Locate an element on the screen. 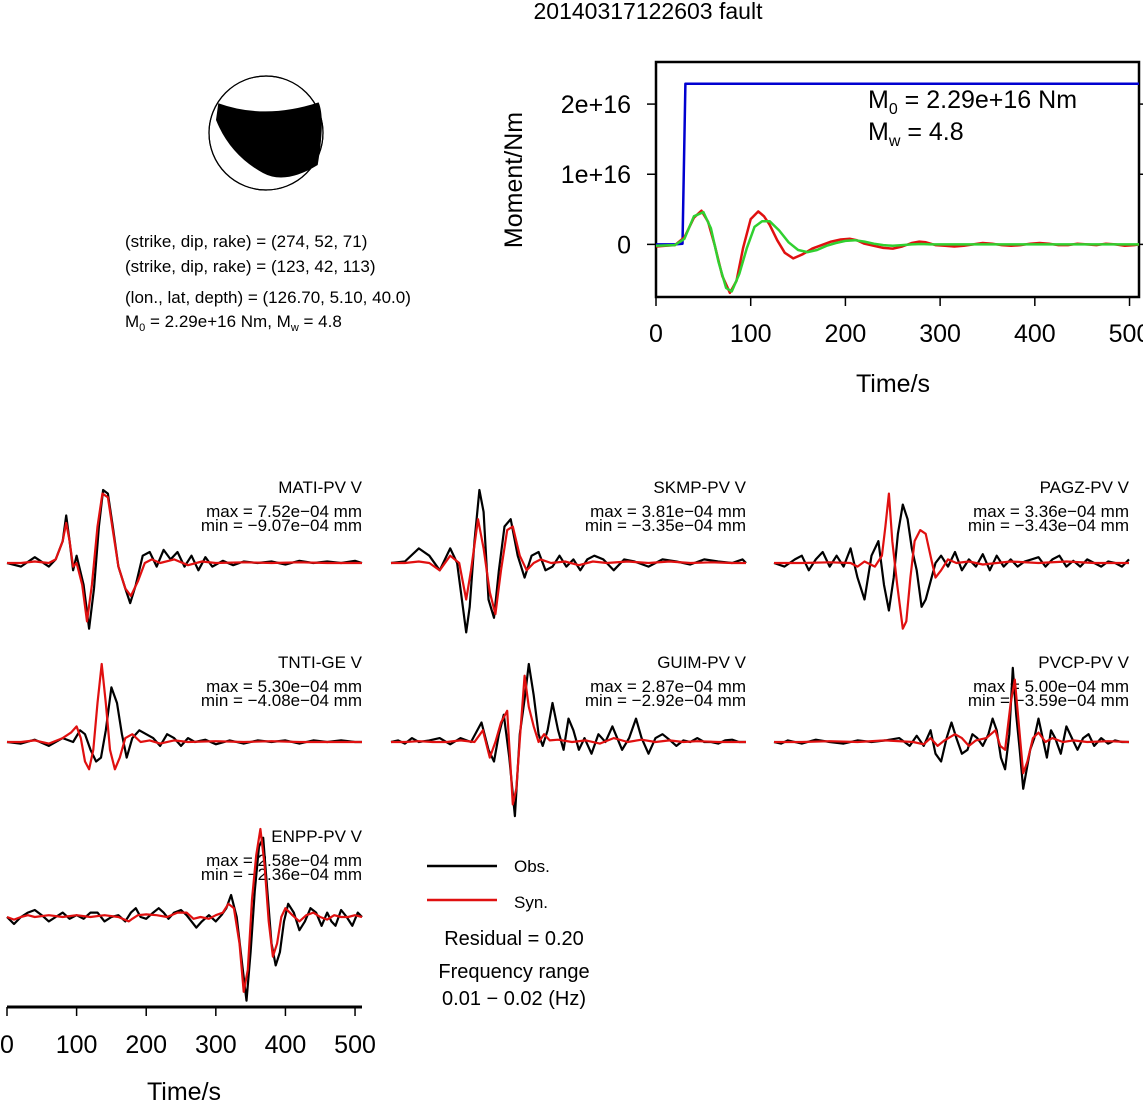  moment-ylabel: Moment/Nm is located at coordinates (514, 180).